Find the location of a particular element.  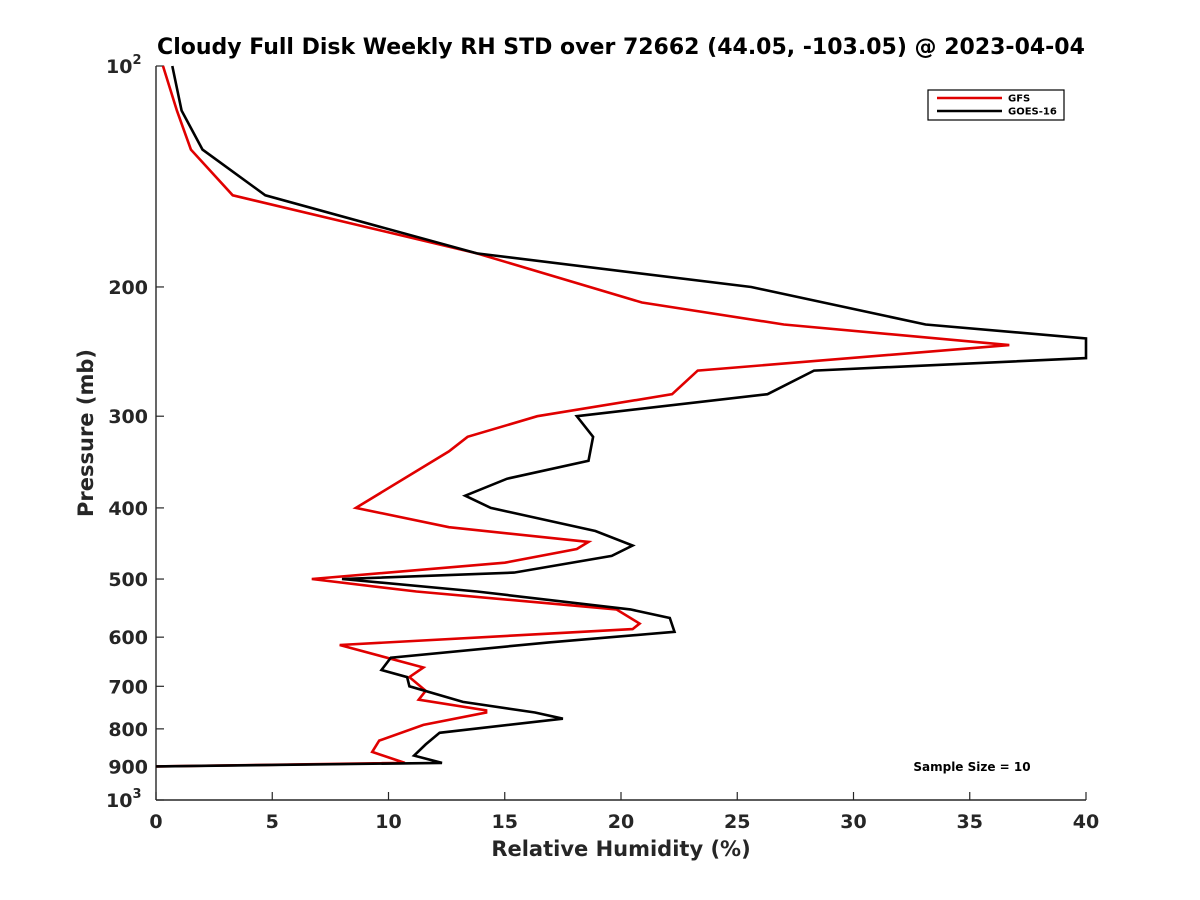

y-tick-label: 800 is located at coordinates (128, 730).